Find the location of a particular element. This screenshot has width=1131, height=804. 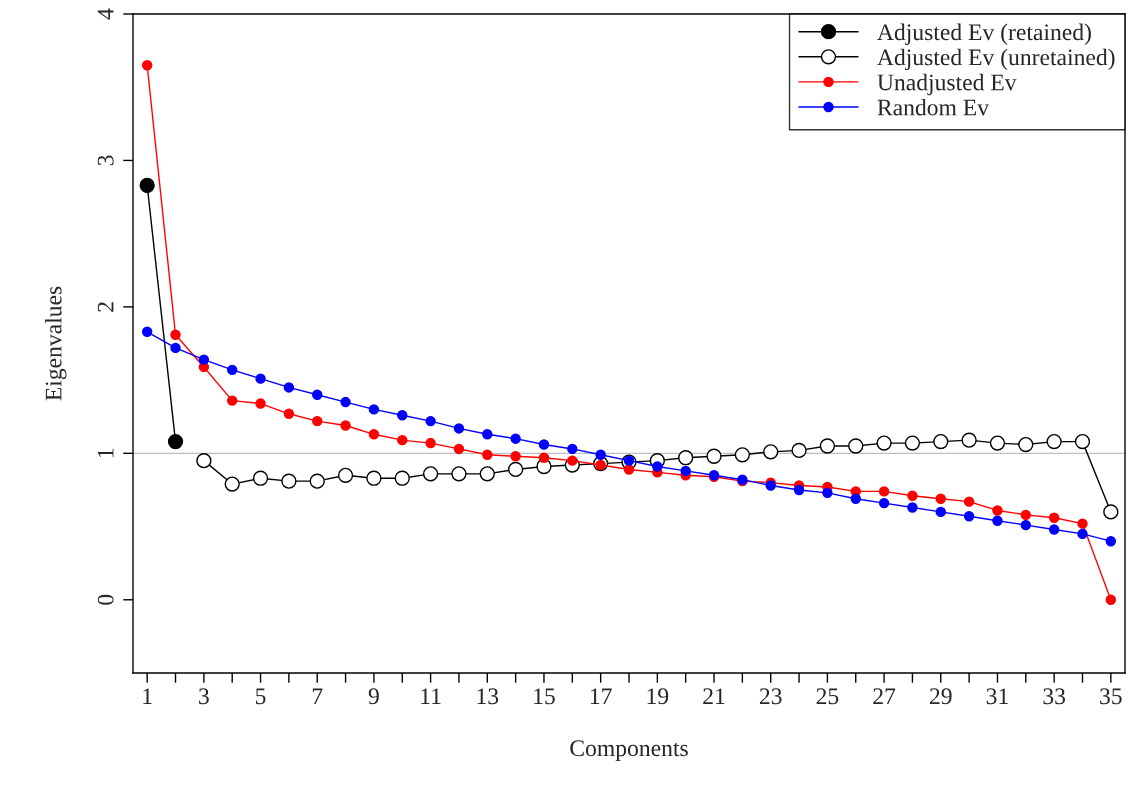

x-tick-label: 9 is located at coordinates (373, 696).